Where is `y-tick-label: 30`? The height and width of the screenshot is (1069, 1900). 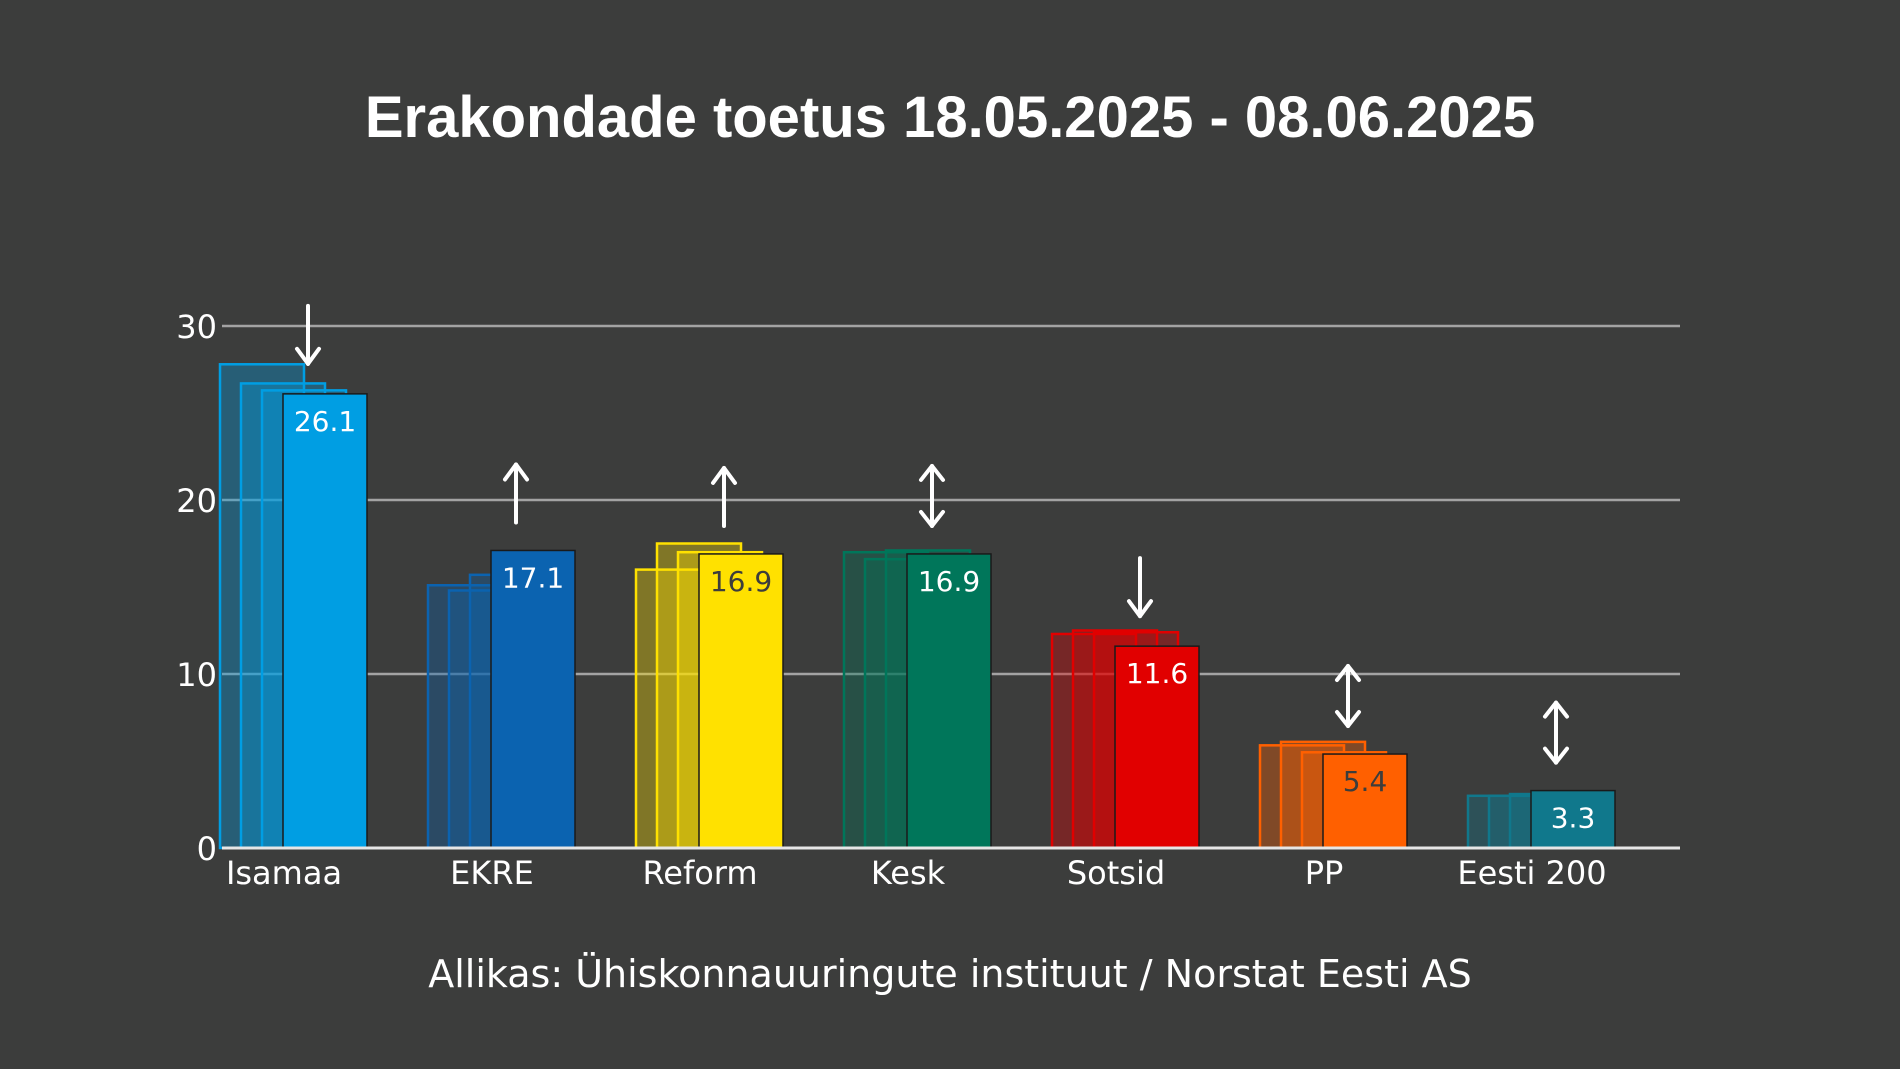 y-tick-label: 30 is located at coordinates (196, 327).